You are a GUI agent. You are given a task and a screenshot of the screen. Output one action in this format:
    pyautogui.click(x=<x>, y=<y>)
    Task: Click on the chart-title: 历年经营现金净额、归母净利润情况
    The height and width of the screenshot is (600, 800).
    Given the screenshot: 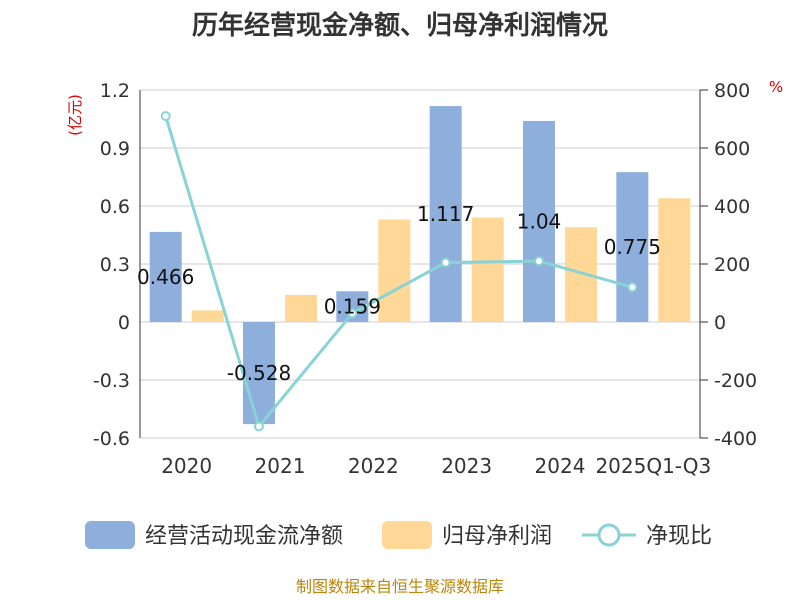 What is the action you would take?
    pyautogui.click(x=400, y=25)
    